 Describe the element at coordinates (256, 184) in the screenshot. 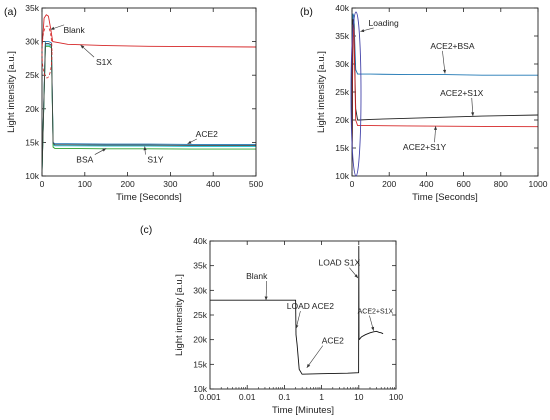

I see `x-tick-label: 500` at that location.